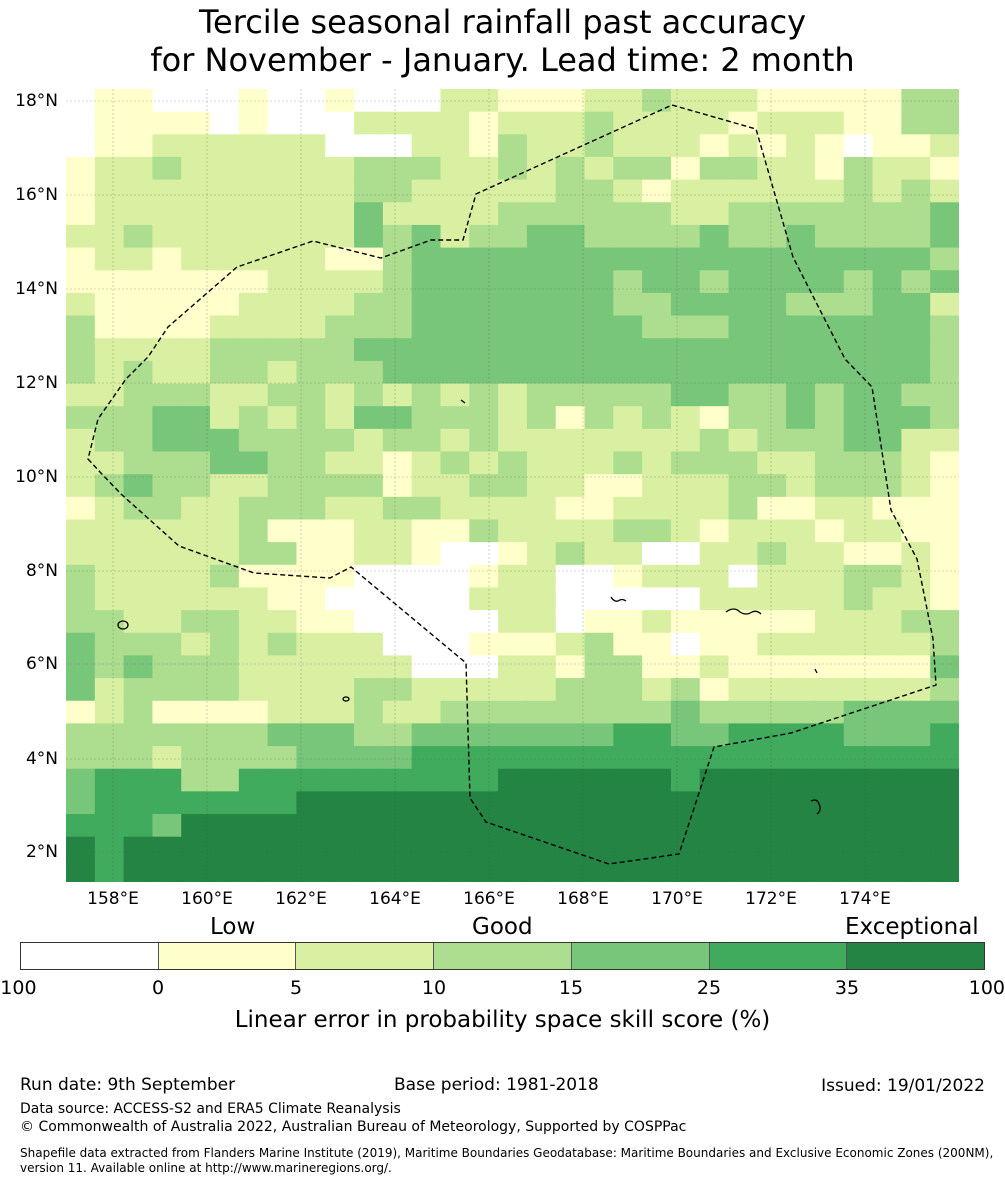 The height and width of the screenshot is (1185, 1005). What do you see at coordinates (36, 289) in the screenshot?
I see `lat-label-14n: 14°N` at bounding box center [36, 289].